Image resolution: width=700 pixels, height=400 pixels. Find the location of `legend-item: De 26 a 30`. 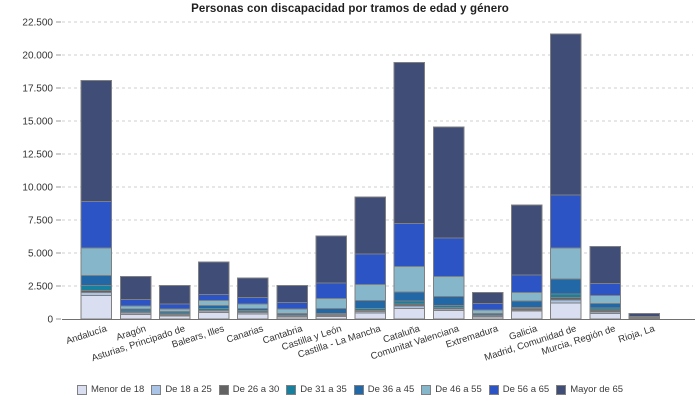

legend-item: De 26 a 30 is located at coordinates (249, 389).